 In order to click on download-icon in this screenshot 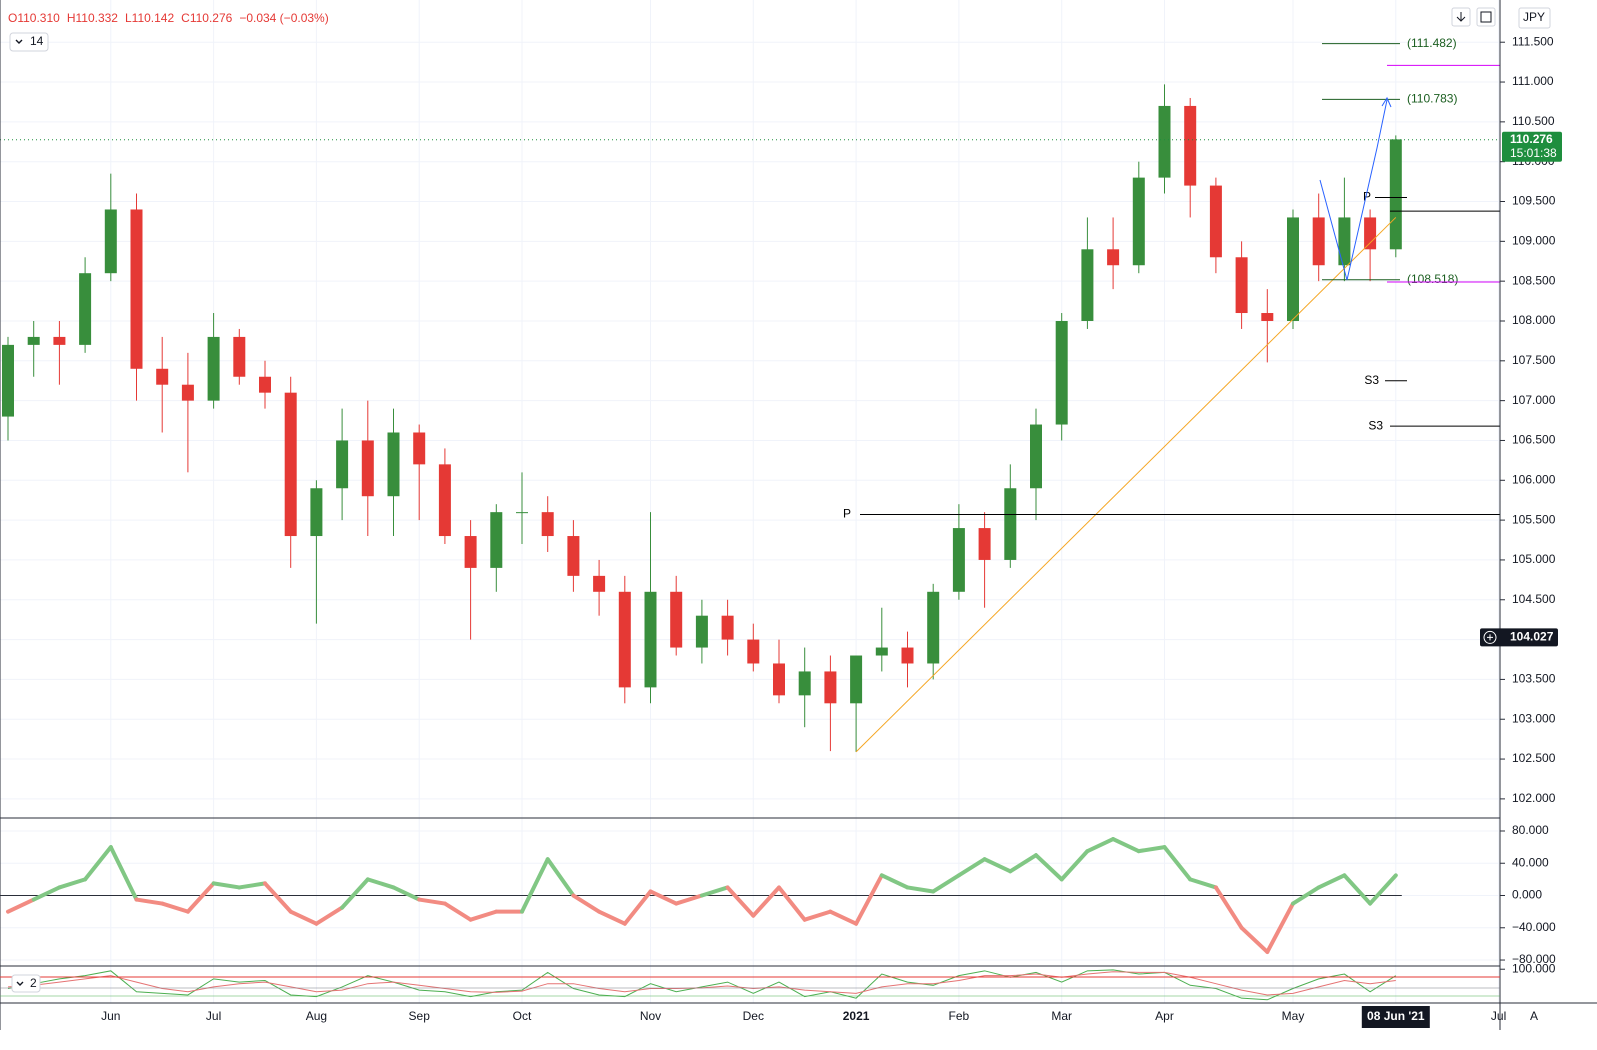, I will do `click(1461, 17)`.